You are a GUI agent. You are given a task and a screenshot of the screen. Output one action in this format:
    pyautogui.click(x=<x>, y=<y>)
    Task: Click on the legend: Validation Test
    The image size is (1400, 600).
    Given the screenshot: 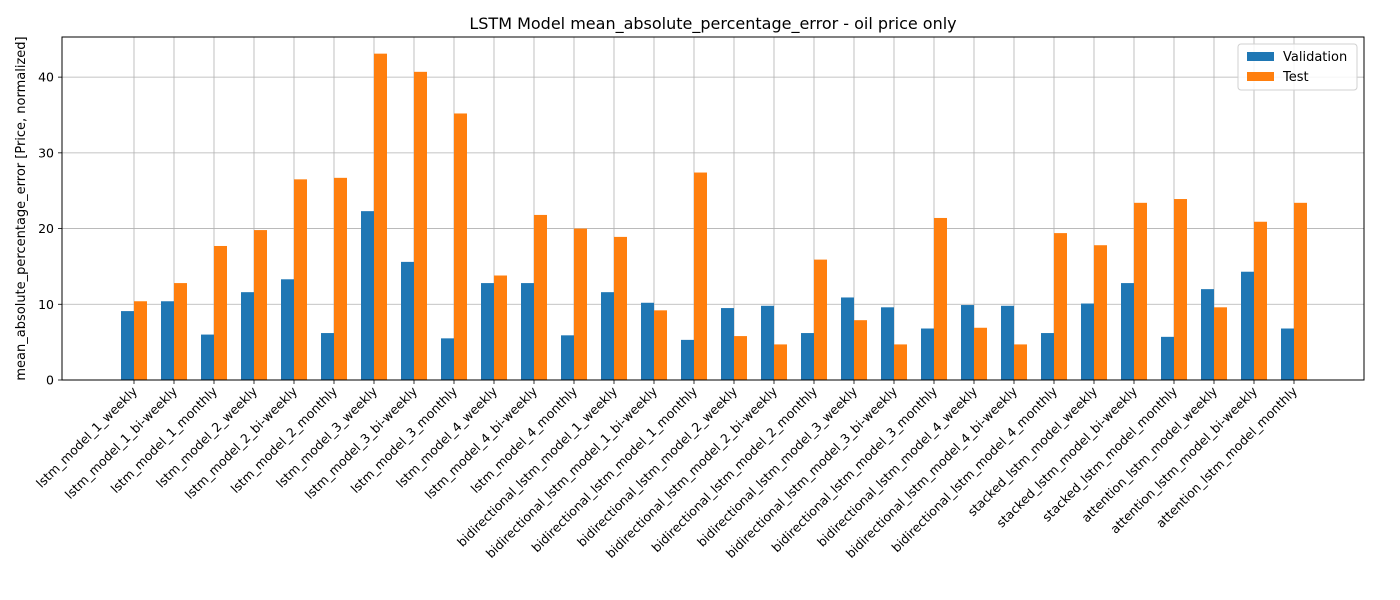 What is the action you would take?
    pyautogui.click(x=1297, y=67)
    